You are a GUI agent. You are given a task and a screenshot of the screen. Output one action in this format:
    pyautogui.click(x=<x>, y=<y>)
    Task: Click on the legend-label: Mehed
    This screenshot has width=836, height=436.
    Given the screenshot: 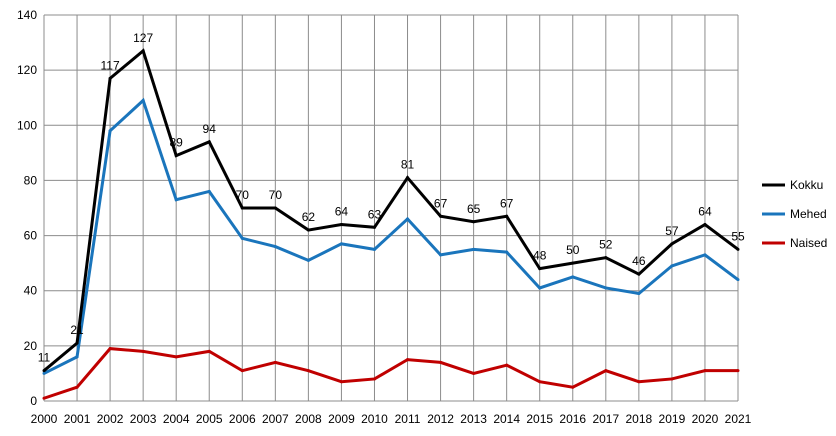 What is the action you would take?
    pyautogui.click(x=808, y=214)
    